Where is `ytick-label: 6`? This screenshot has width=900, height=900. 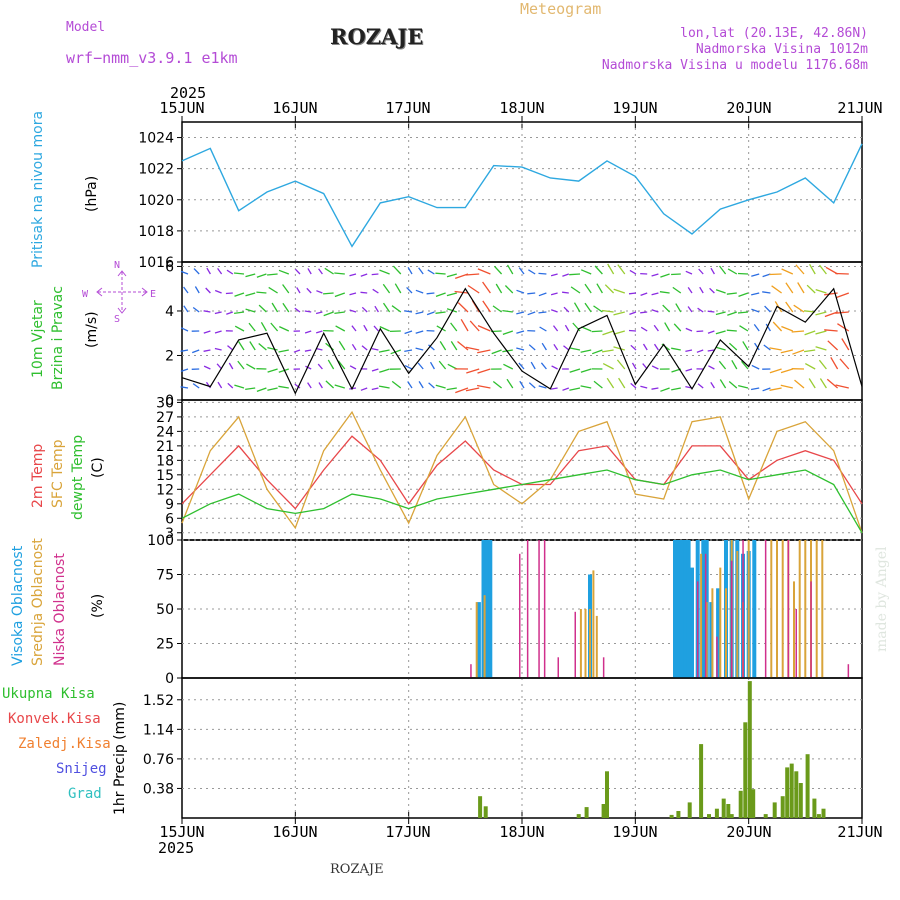 ytick-label: 6 is located at coordinates (169, 267).